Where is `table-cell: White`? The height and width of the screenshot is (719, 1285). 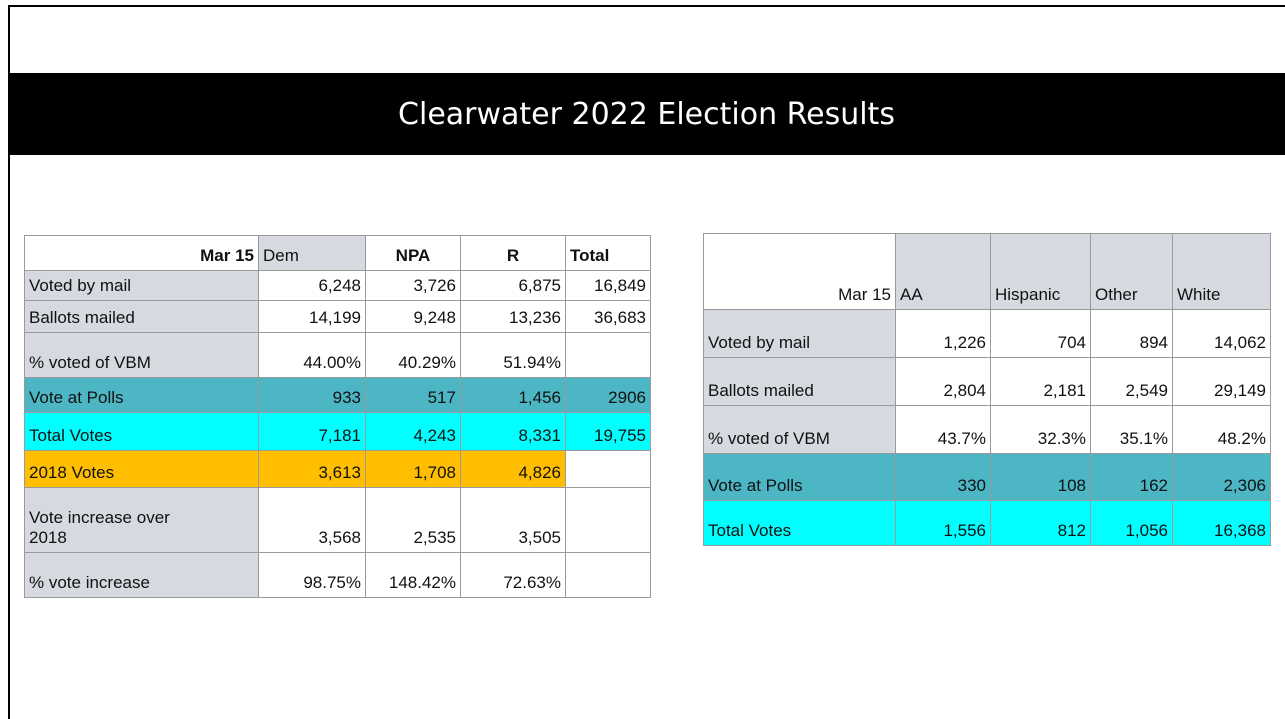 table-cell: White is located at coordinates (1221, 271).